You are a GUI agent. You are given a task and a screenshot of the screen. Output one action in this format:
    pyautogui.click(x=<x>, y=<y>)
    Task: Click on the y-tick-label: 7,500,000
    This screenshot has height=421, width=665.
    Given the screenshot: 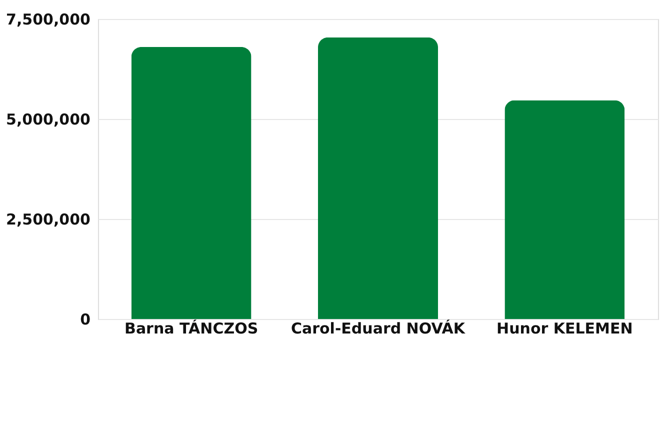 What is the action you would take?
    pyautogui.click(x=48, y=19)
    